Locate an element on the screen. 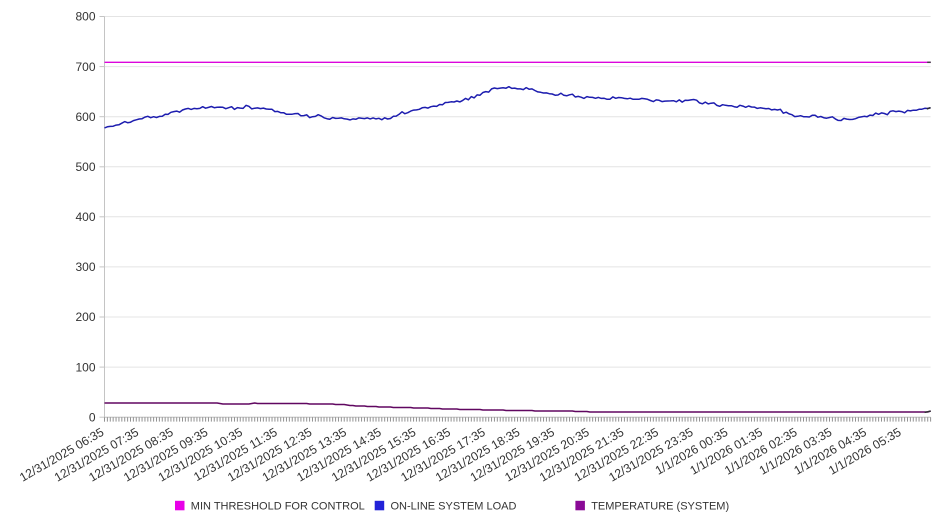 This screenshot has width=946, height=526. svg-text: 800 is located at coordinates (85, 17).